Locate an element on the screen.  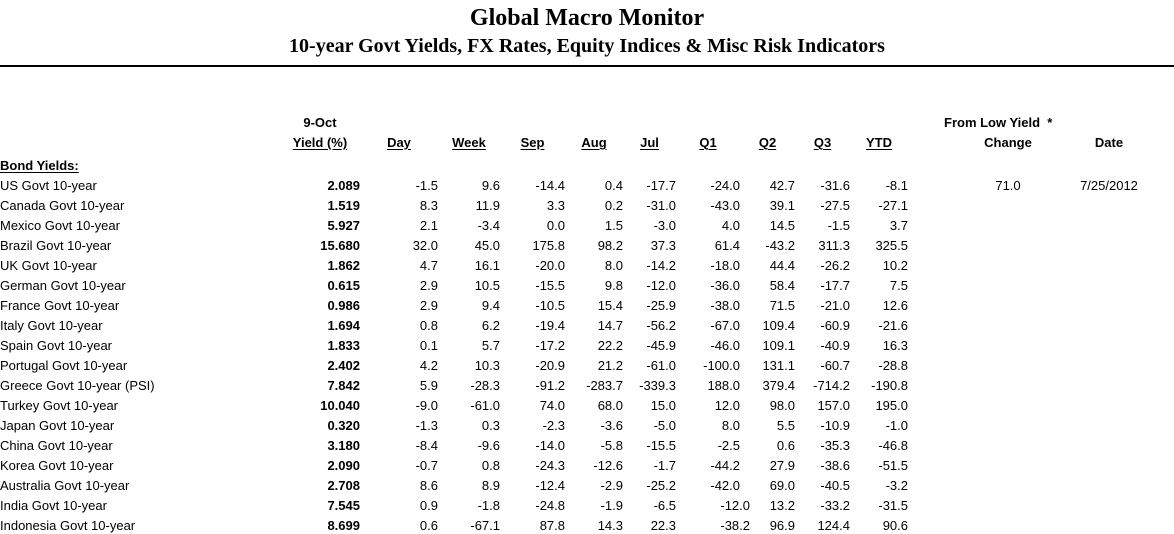
cell-q2: 0.6 is located at coordinates (785, 445).